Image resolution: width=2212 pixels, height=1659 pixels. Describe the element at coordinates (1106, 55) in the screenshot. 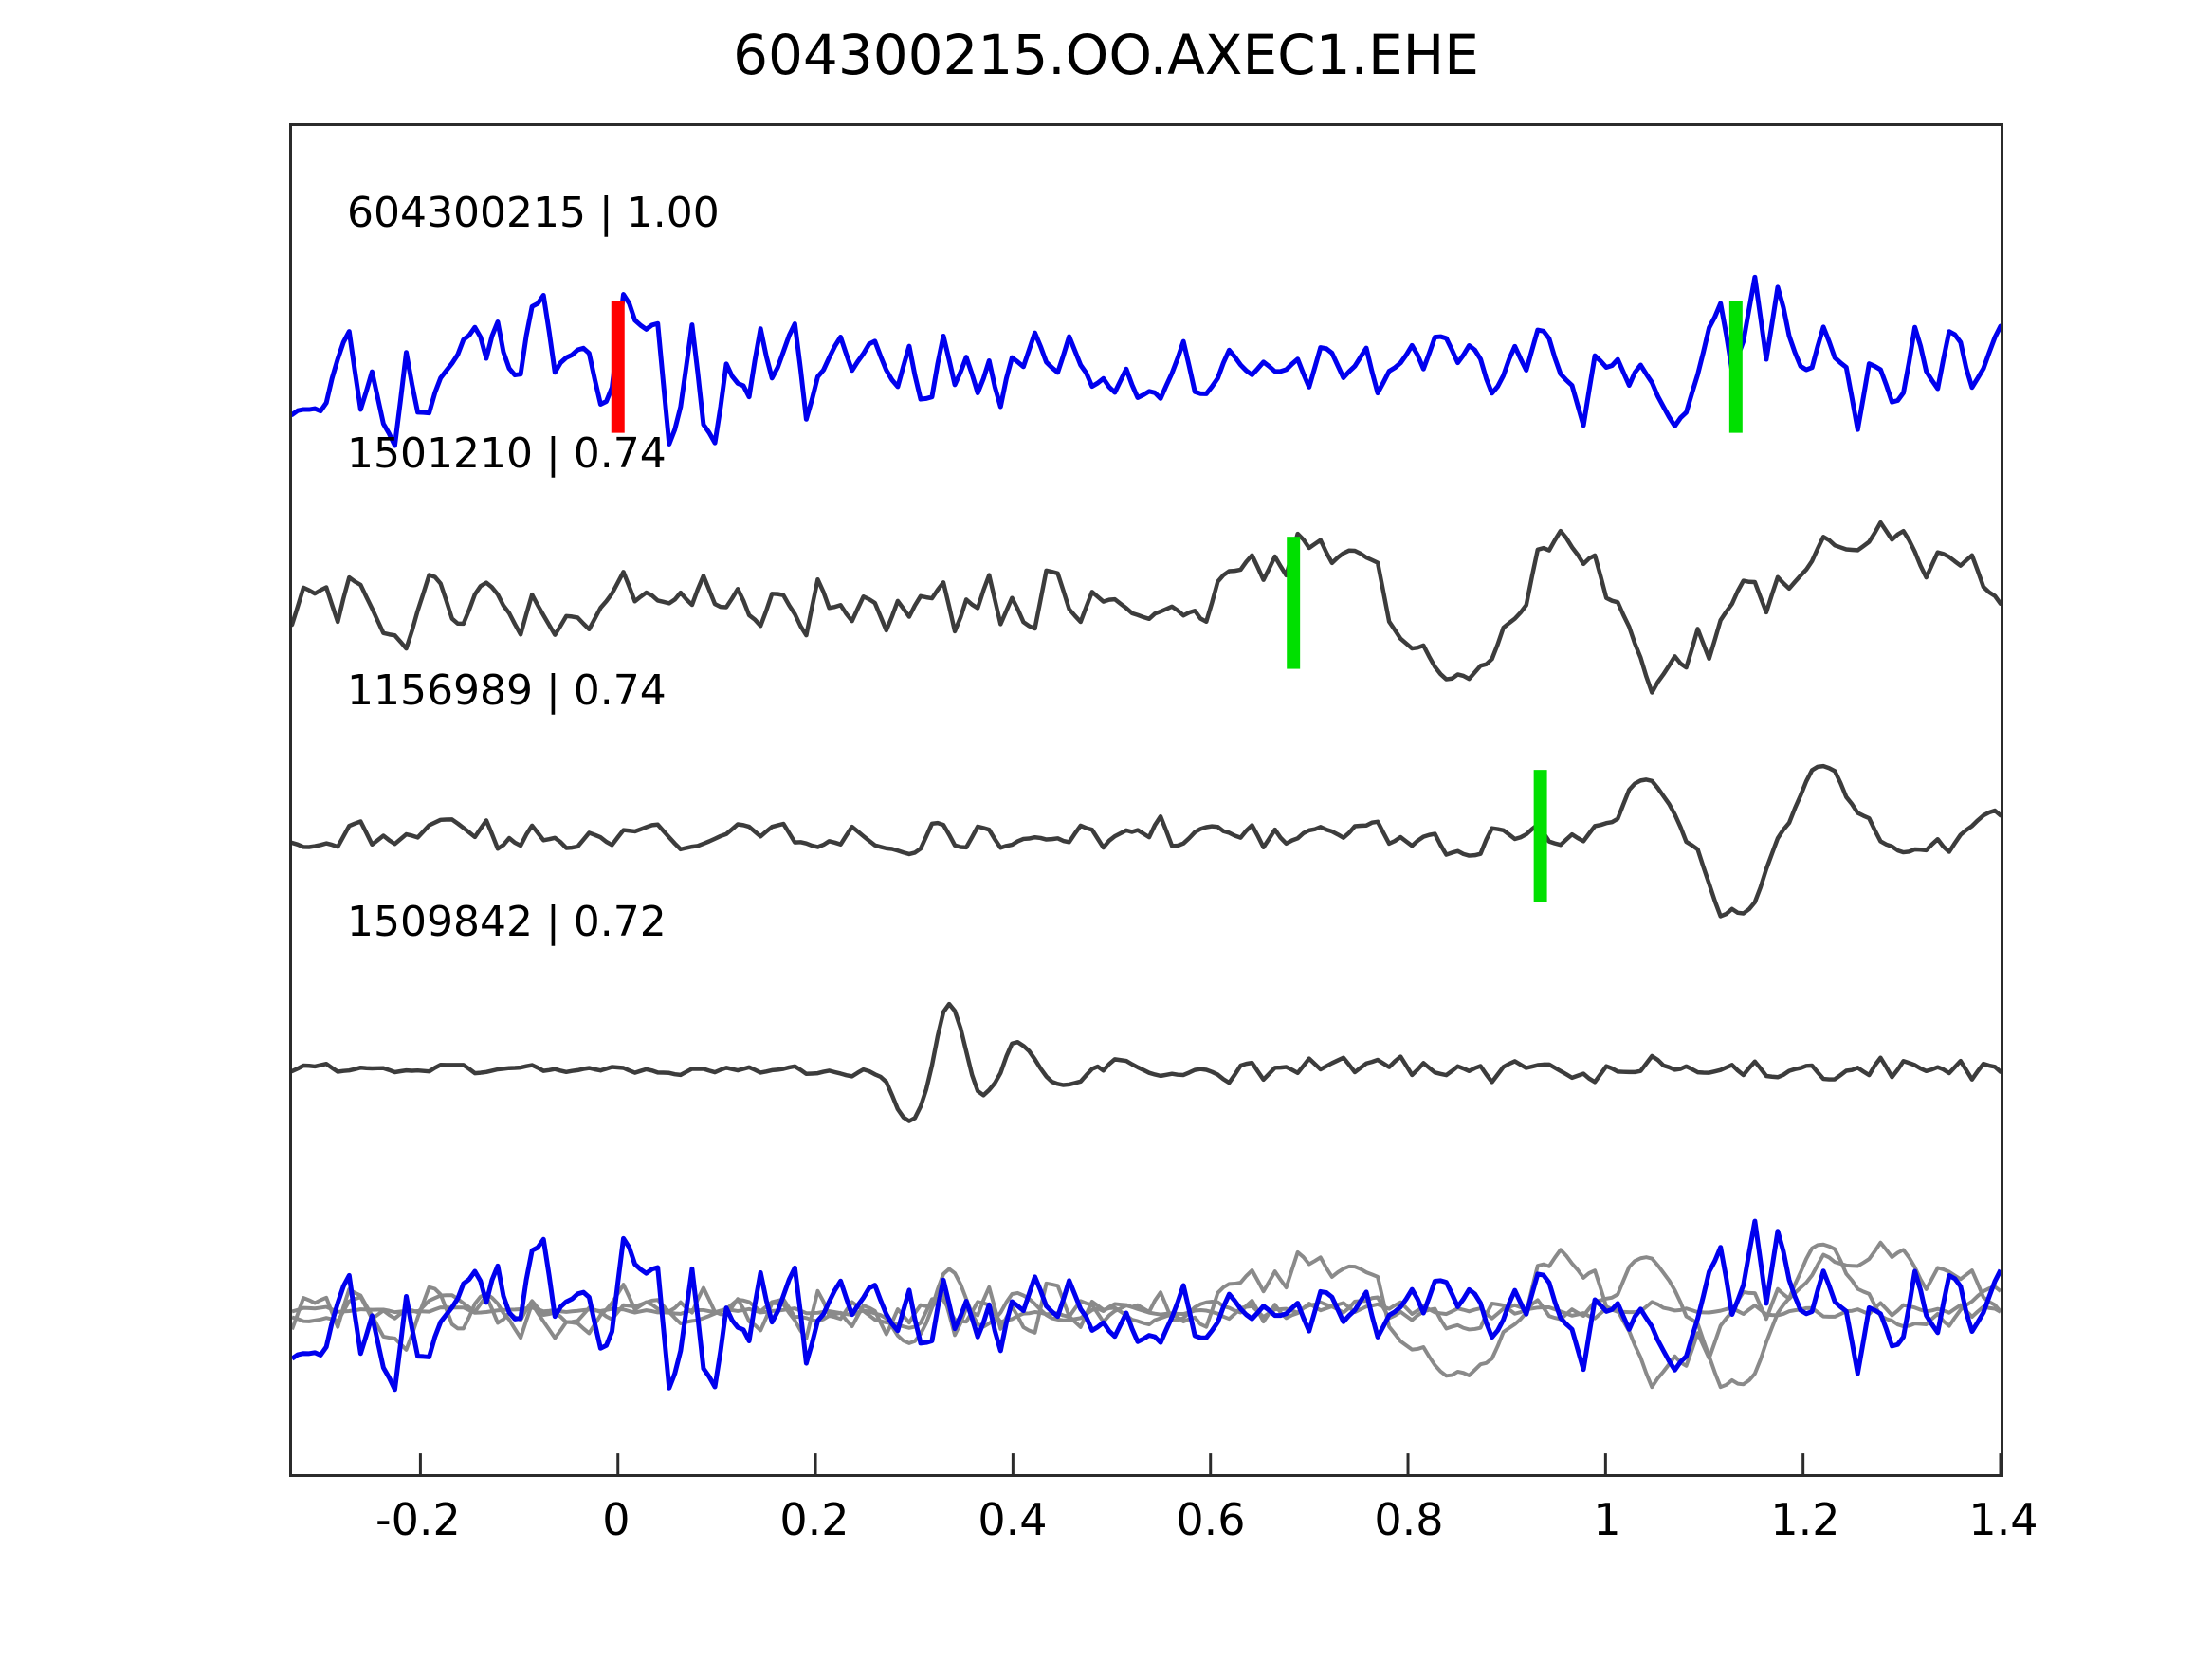

I see `page-title: 604300215.OO.AXEC1.EHE` at that location.